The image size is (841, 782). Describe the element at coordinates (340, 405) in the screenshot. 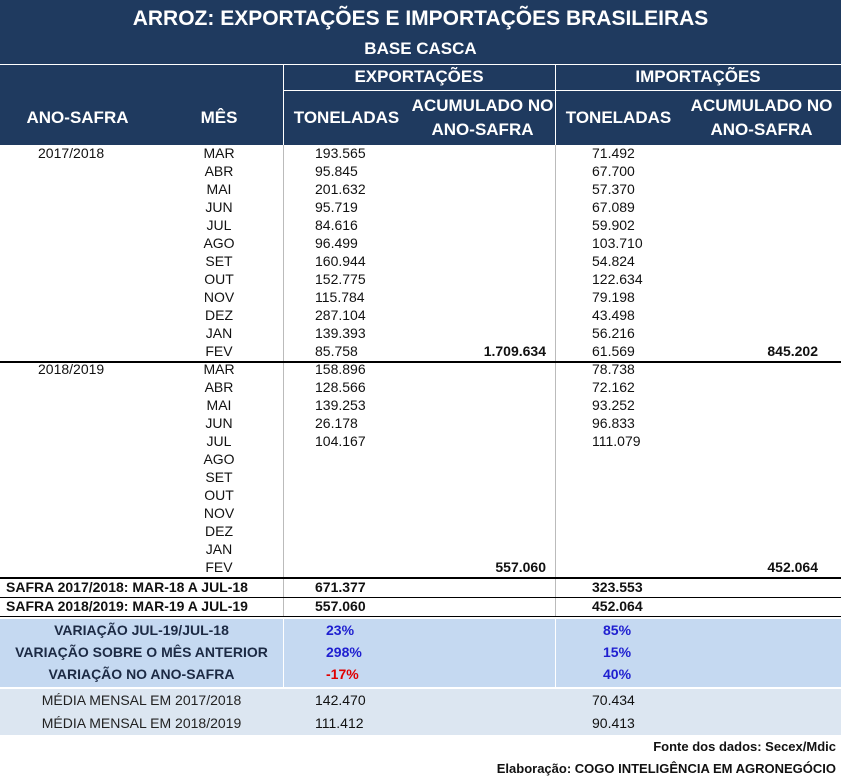

I see `cell: 139.253` at that location.